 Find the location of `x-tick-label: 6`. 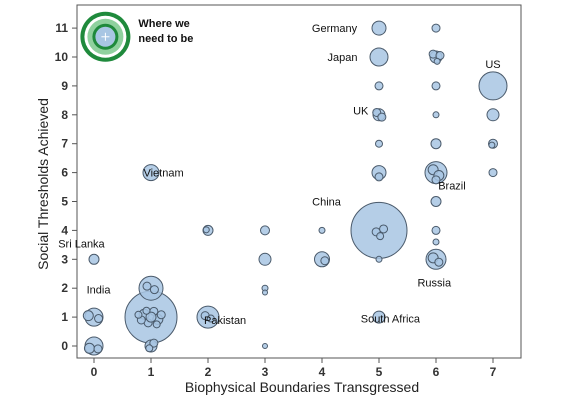

x-tick-label: 6 is located at coordinates (436, 372).